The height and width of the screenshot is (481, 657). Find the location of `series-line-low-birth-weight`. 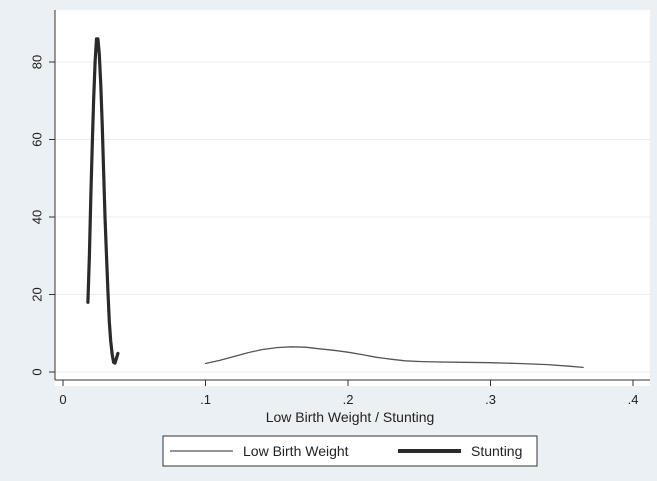

series-line-low-birth-weight is located at coordinates (394, 357).